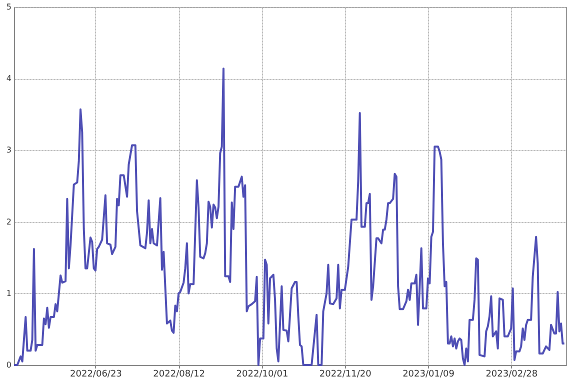 Image resolution: width=570 pixels, height=380 pixels. Describe the element at coordinates (9, 221) in the screenshot. I see `y-tick-label: 2` at that location.